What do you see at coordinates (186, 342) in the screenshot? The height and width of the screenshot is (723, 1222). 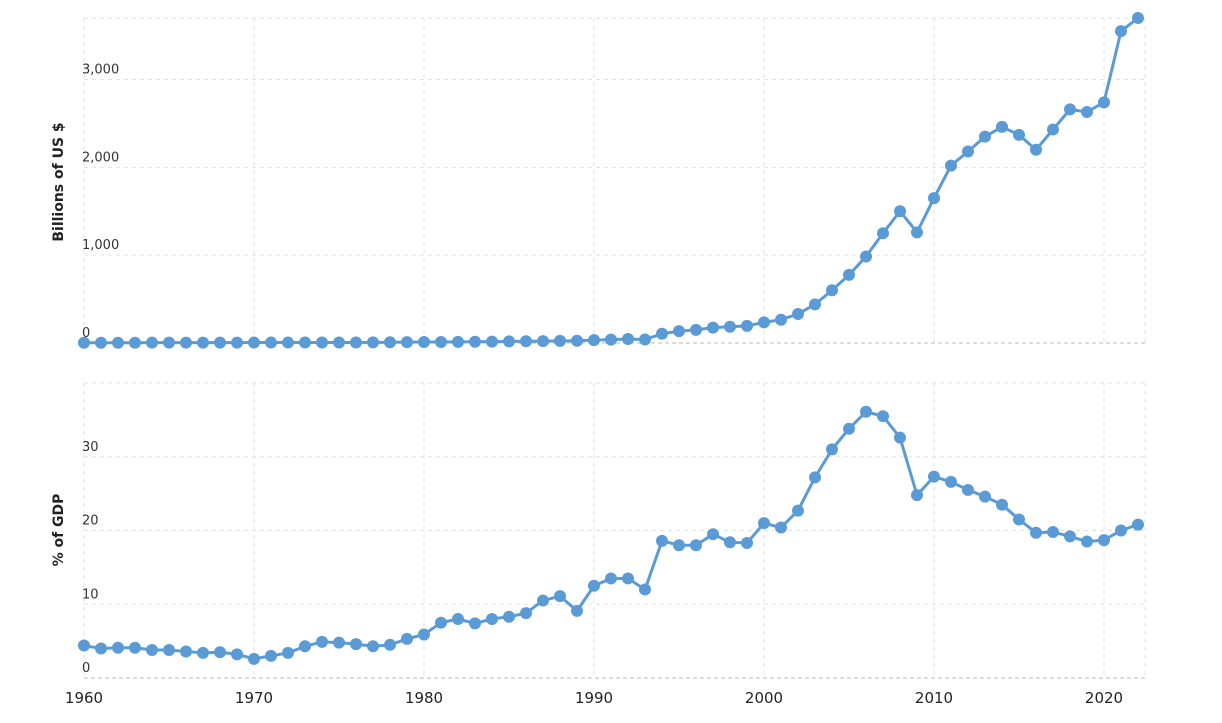 I see `top-point-1966` at bounding box center [186, 342].